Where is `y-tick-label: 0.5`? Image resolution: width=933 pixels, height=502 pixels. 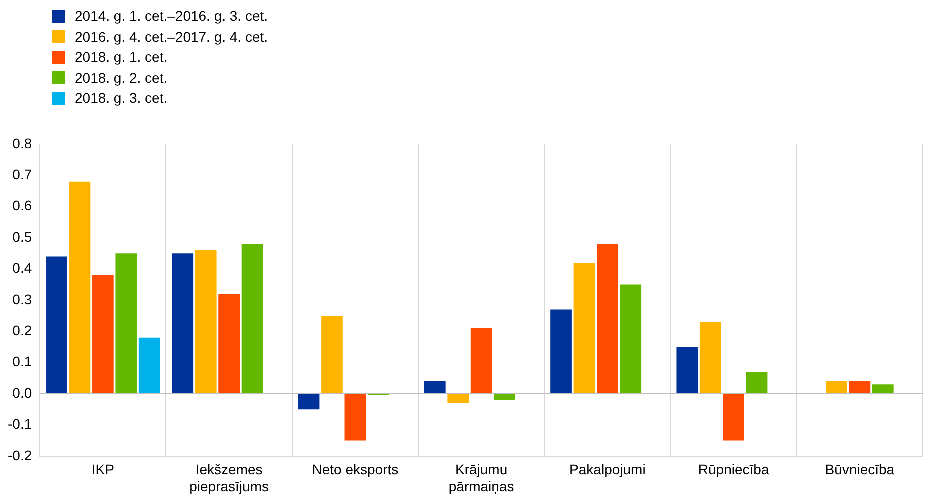 y-tick-label: 0.5 is located at coordinates (22, 236).